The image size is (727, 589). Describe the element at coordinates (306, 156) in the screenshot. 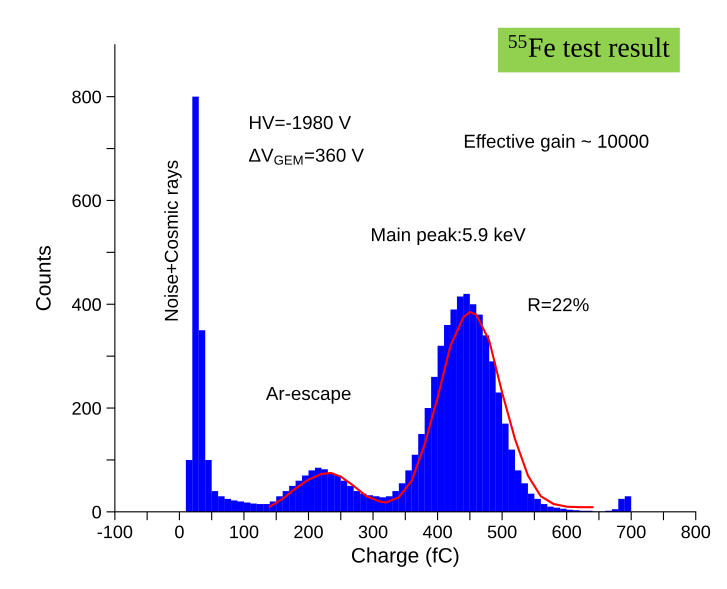

I see `annotation: ΔV$_{GEM}$=360 V` at that location.